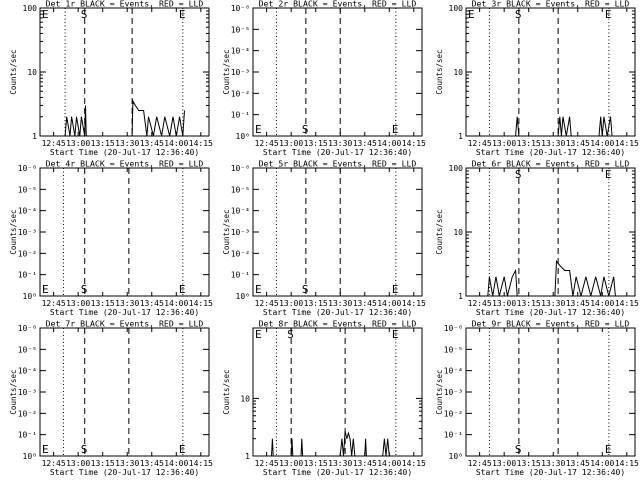  What do you see at coordinates (338, 4) in the screenshot?
I see `panel-title: Det 2r BLACK = Events, RED = LLD` at bounding box center [338, 4].